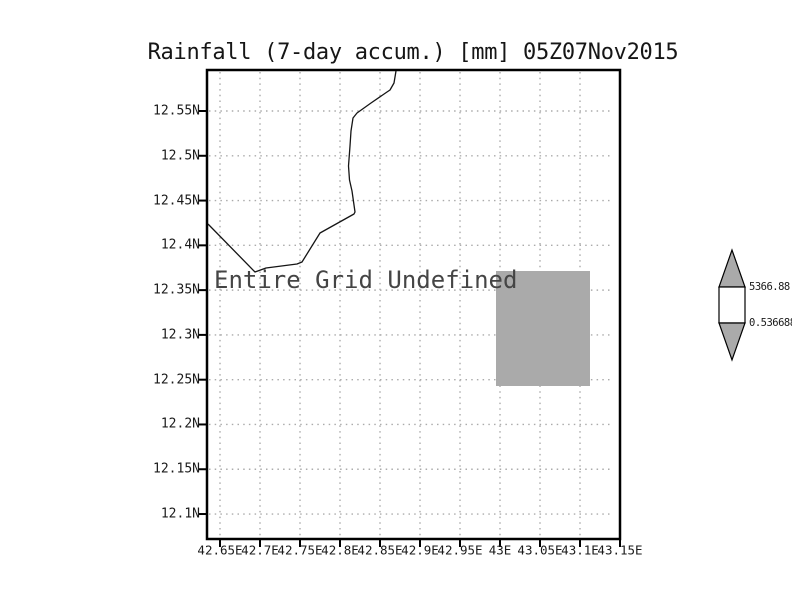  I want to click on y-tick-label: 12.3N, so click(180, 335).